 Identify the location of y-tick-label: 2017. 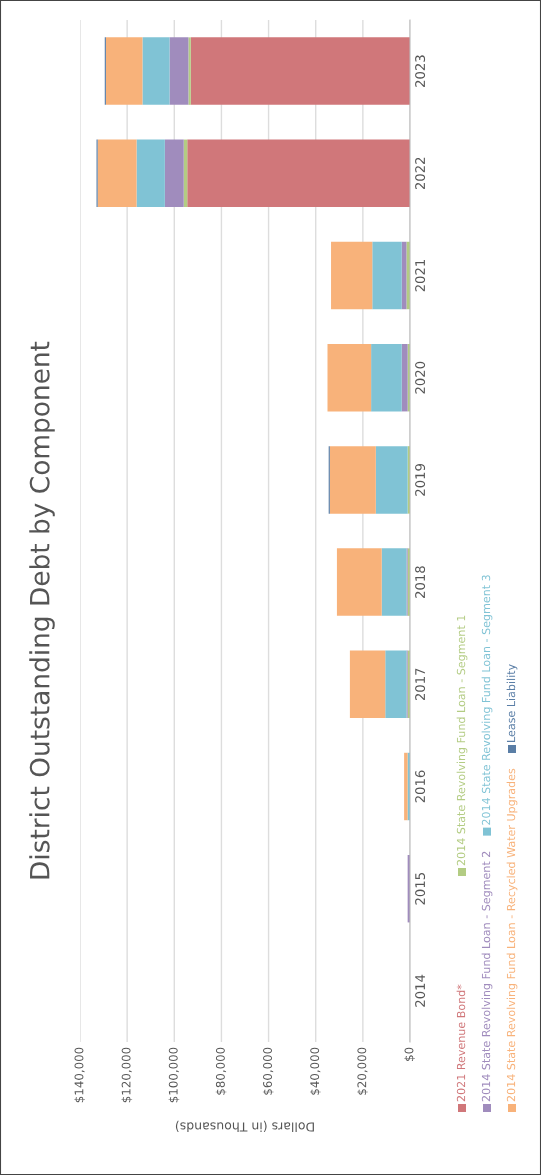
(420, 684).